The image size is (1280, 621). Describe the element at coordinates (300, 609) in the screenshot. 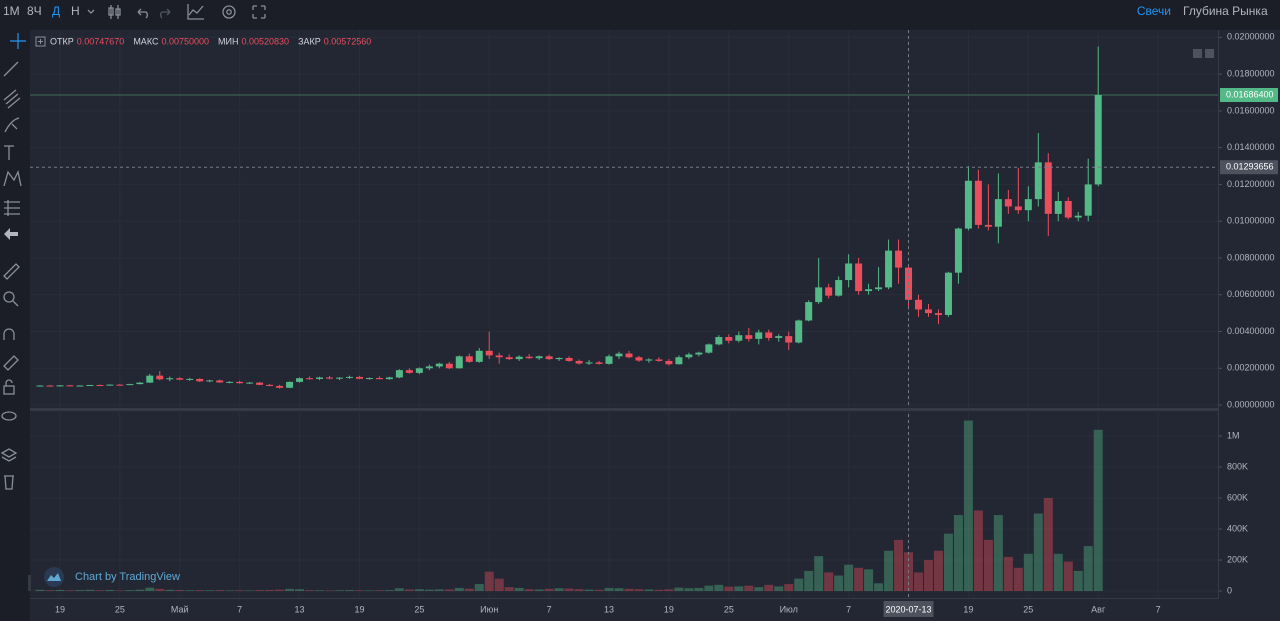

I see `x-tick-label: 13` at that location.